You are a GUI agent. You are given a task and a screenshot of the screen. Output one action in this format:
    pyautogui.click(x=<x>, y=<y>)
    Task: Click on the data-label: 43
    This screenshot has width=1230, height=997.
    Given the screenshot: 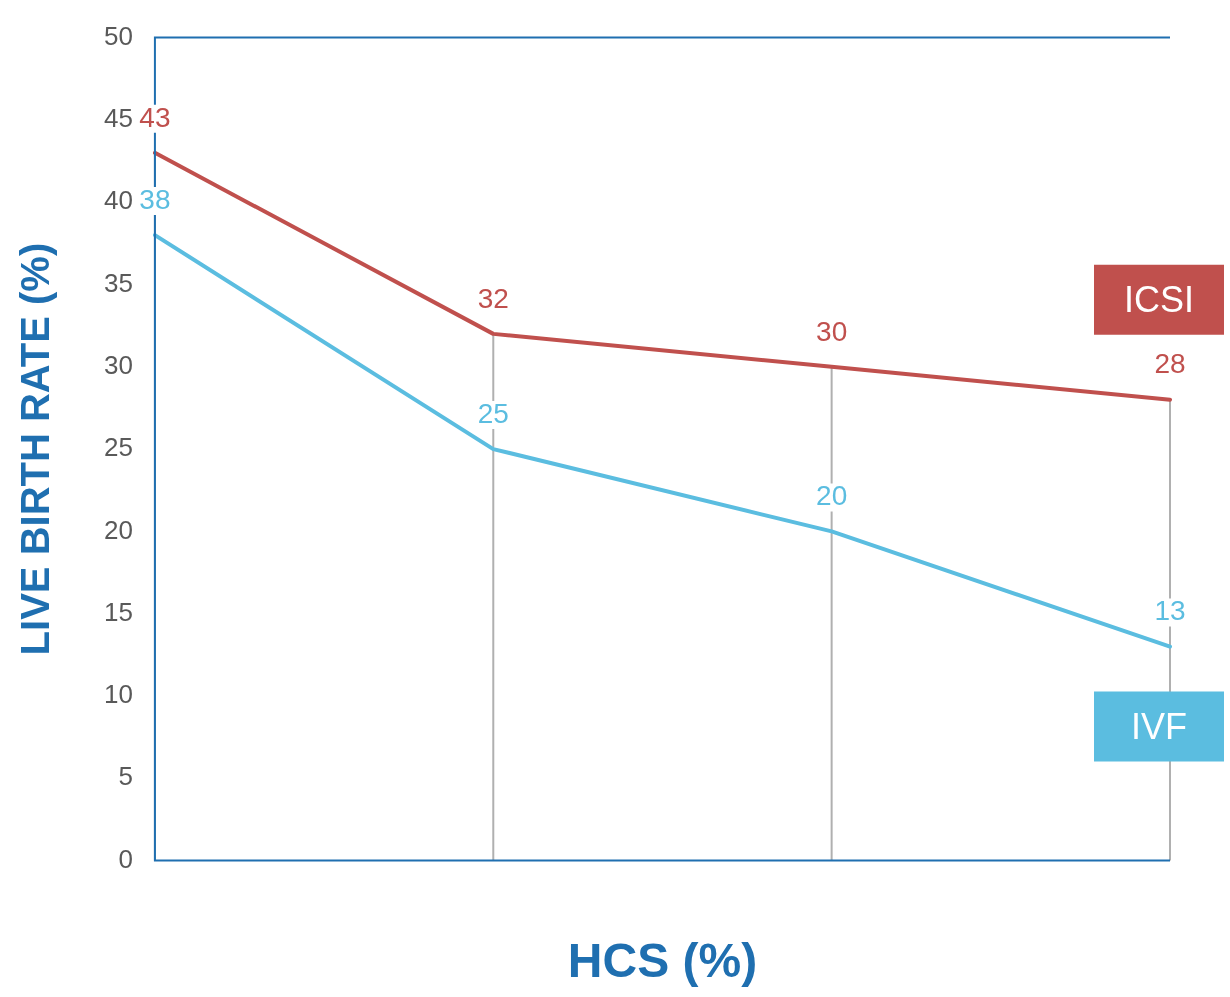 What is the action you would take?
    pyautogui.click(x=155, y=117)
    